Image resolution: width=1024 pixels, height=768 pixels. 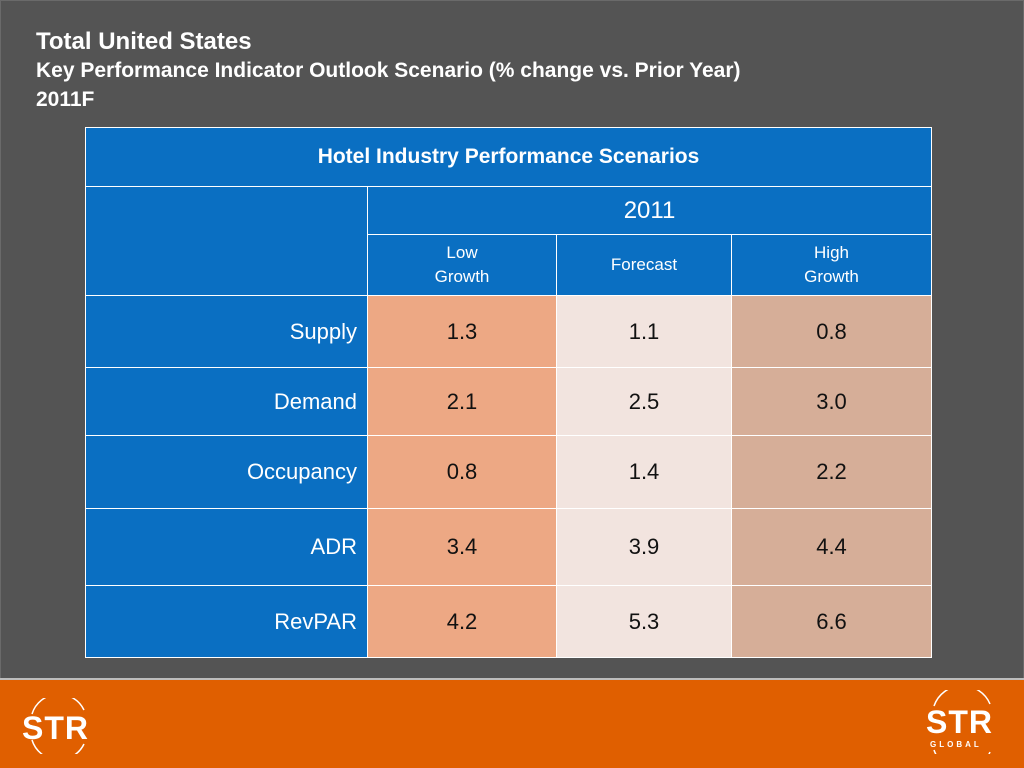 What do you see at coordinates (65, 99) in the screenshot?
I see `title-line-3: 2011F` at bounding box center [65, 99].